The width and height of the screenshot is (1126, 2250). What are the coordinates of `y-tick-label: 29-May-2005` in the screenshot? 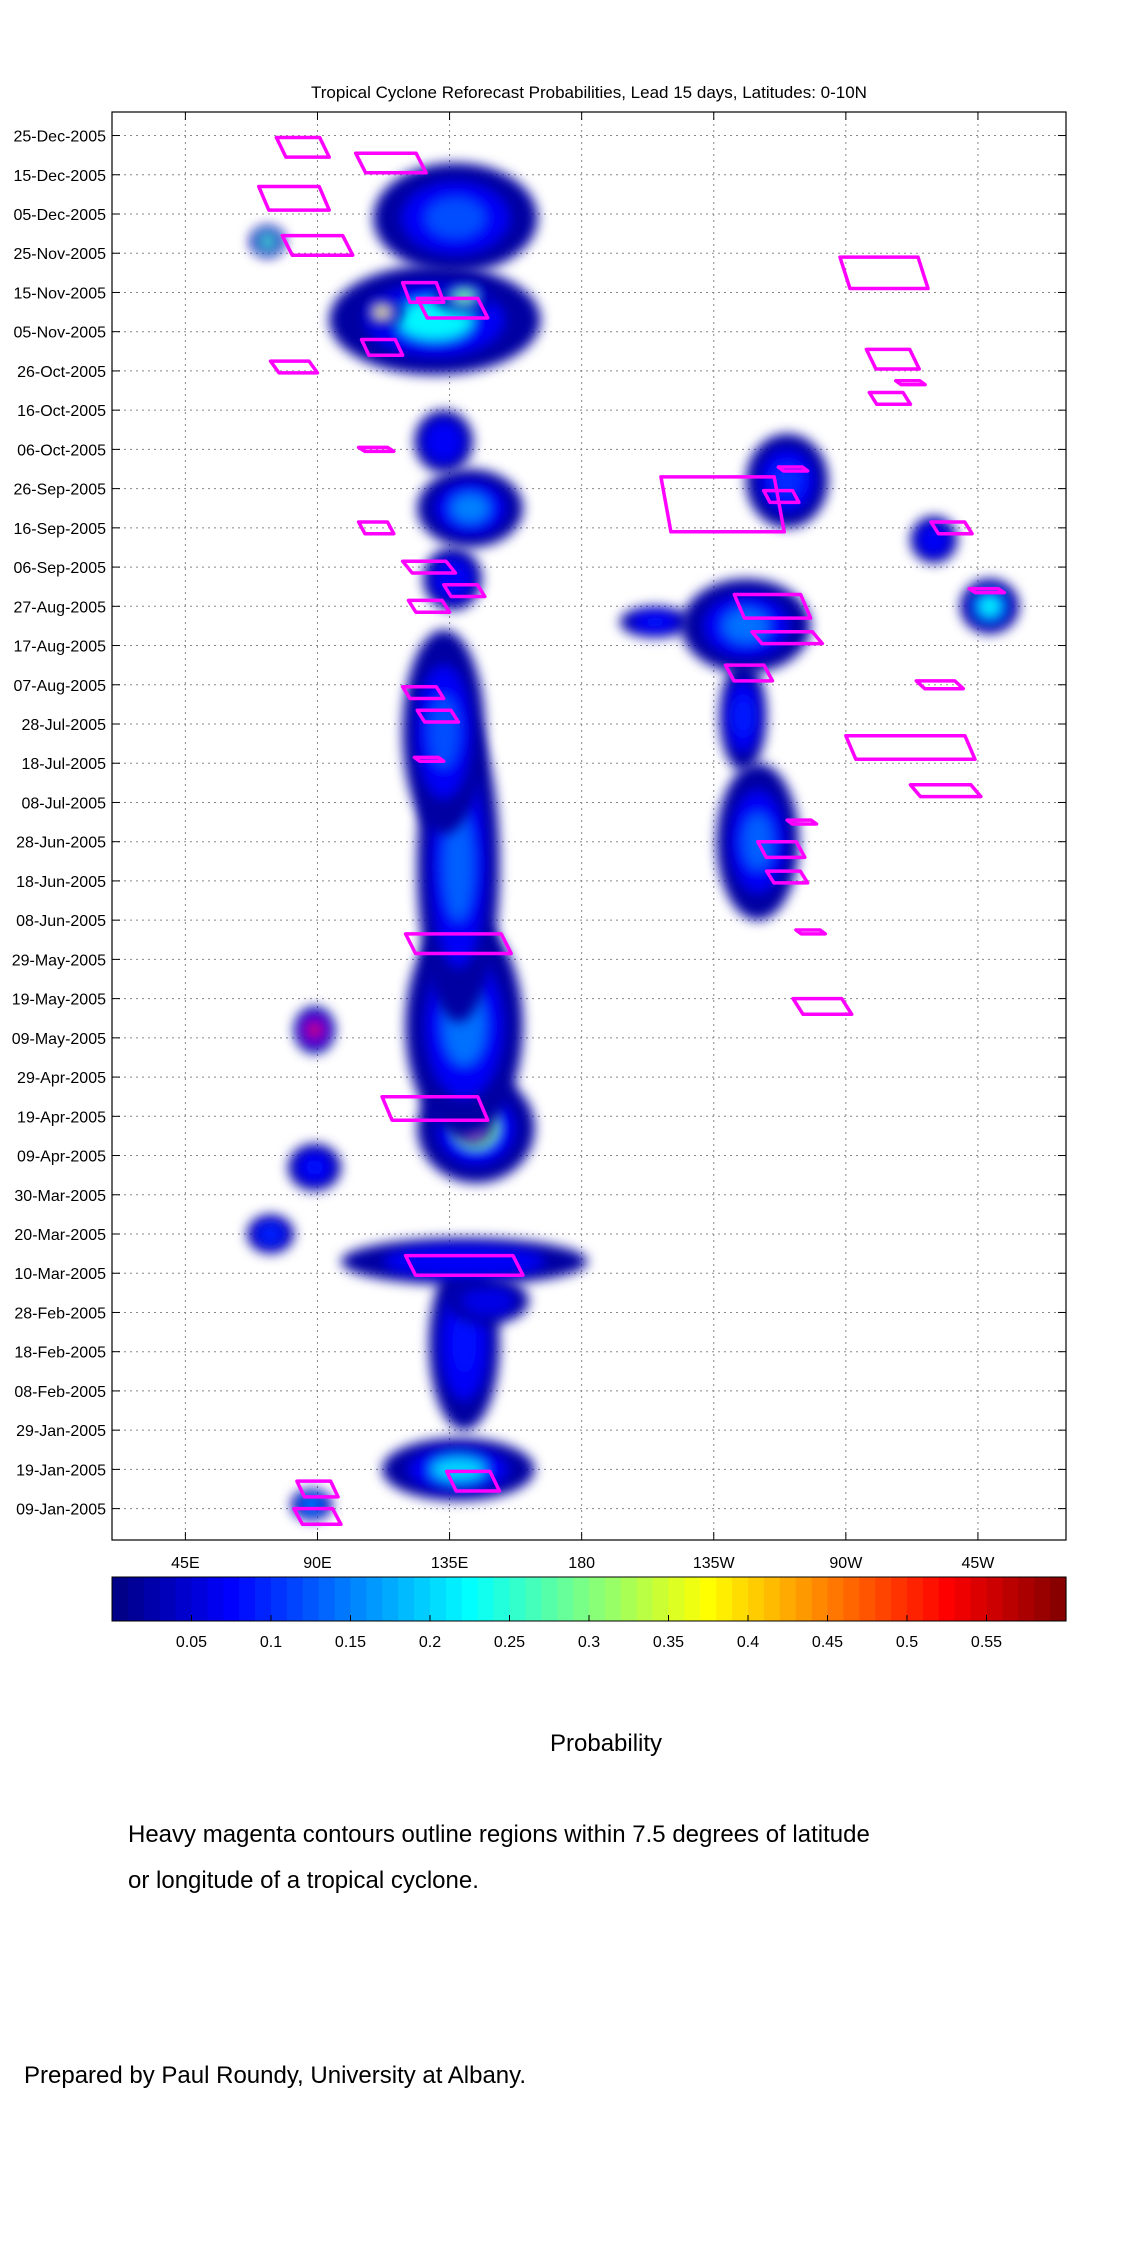 It's located at (59, 960).